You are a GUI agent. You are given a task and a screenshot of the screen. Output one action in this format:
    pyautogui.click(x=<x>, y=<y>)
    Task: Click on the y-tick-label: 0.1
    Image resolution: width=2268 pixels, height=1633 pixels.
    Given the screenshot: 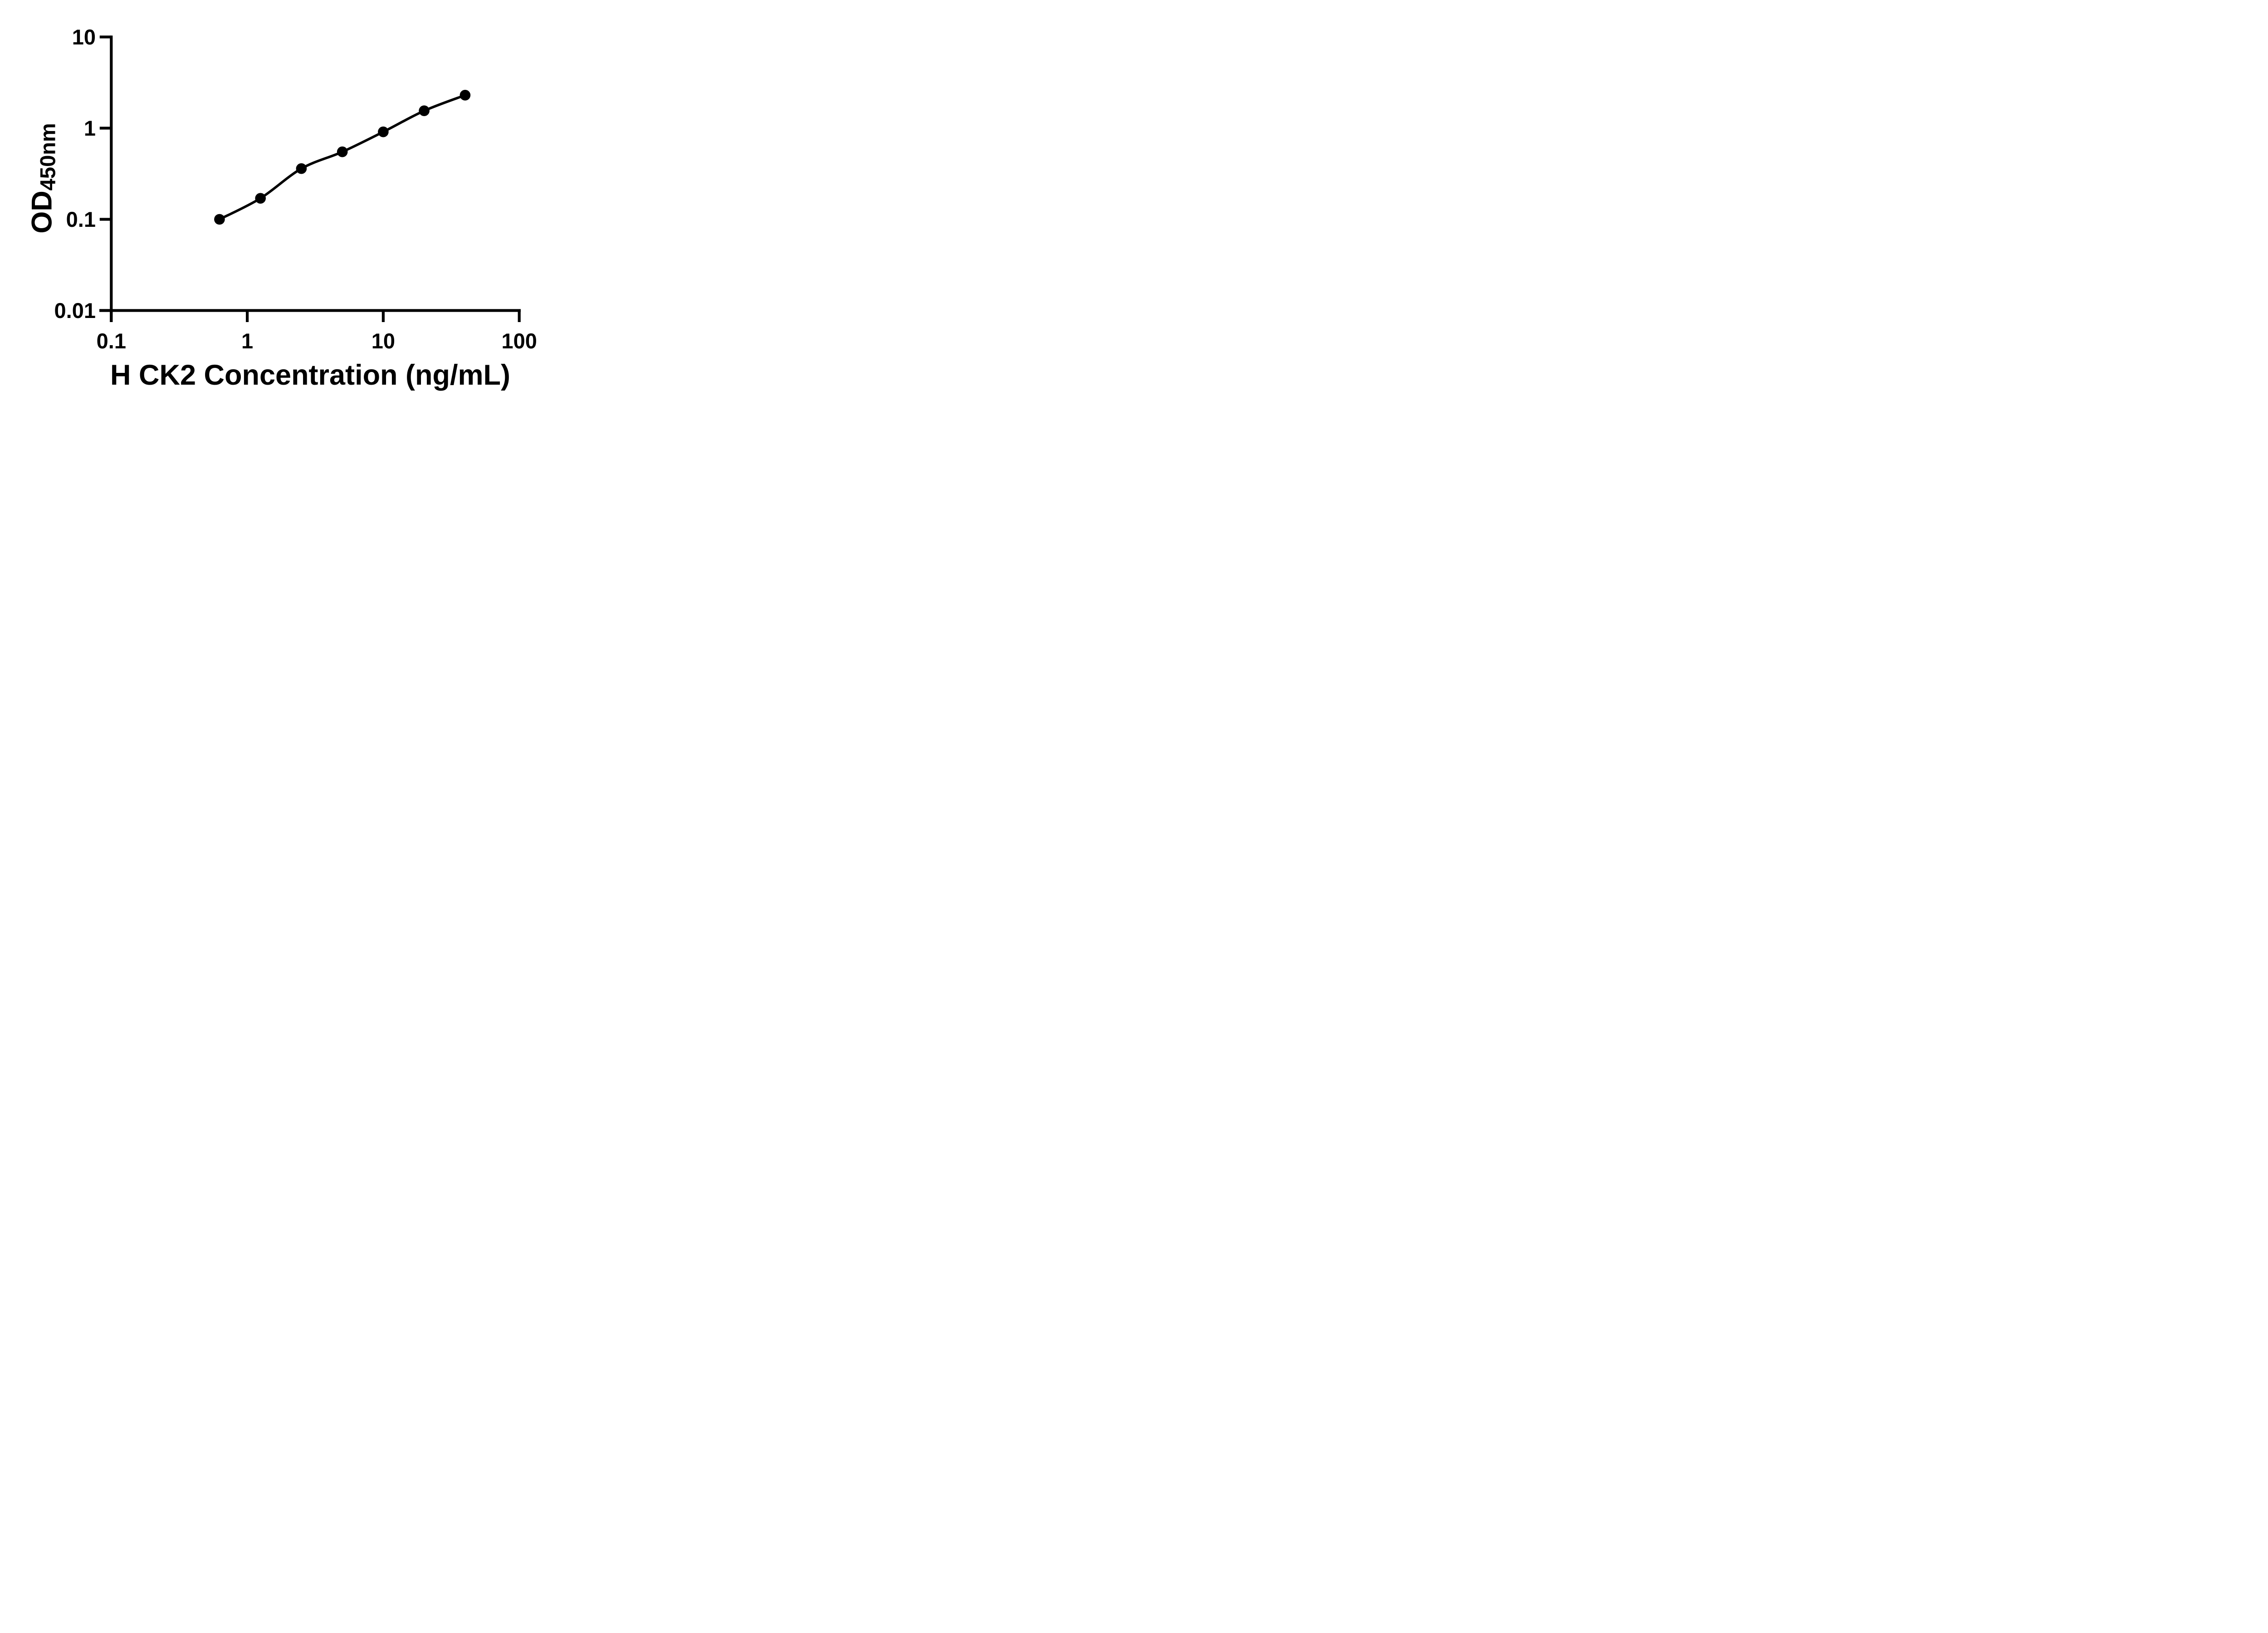 What is the action you would take?
    pyautogui.click(x=81, y=219)
    